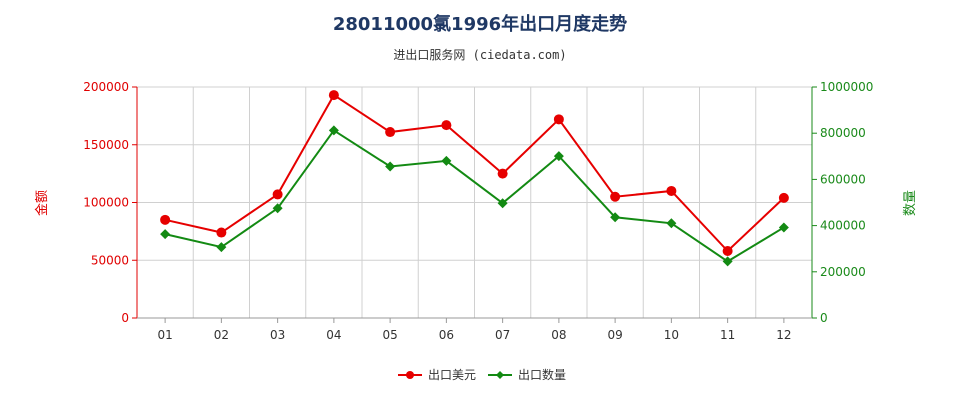 The width and height of the screenshot is (960, 400). I want to click on chart-title: 28011000氯1996年出口月度走势, so click(480, 24).